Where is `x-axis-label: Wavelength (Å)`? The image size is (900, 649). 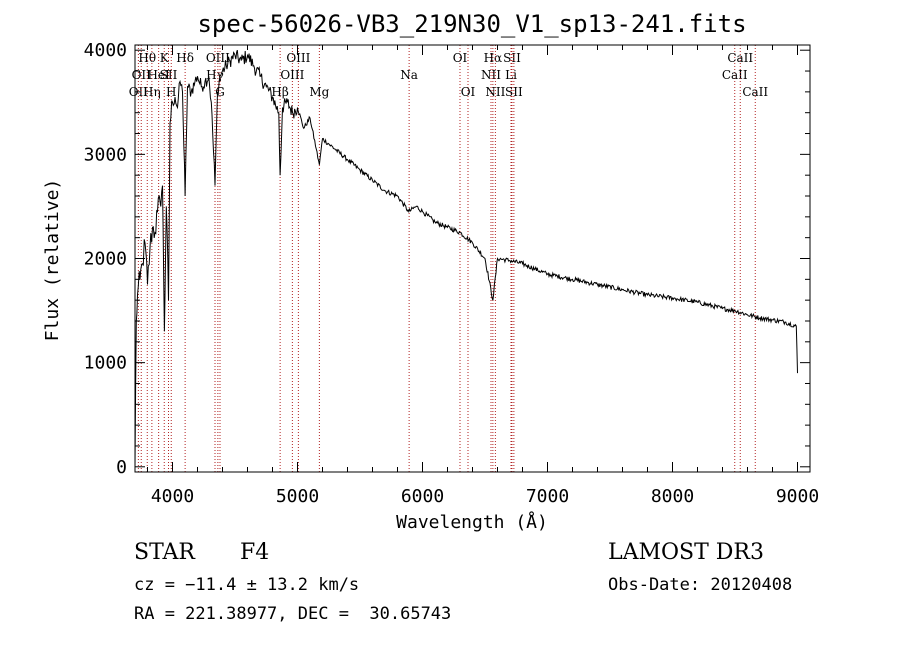 x-axis-label: Wavelength (Å) is located at coordinates (472, 522).